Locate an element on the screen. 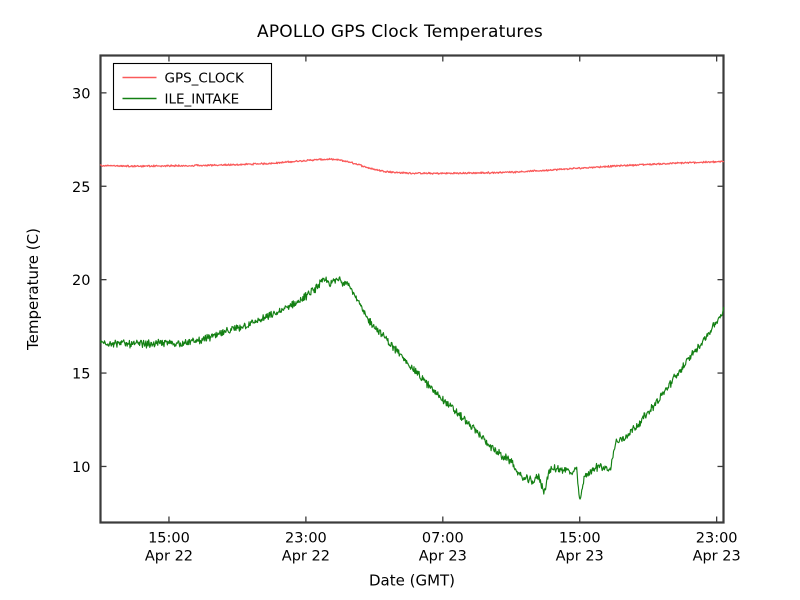  legend-box is located at coordinates (192, 86).